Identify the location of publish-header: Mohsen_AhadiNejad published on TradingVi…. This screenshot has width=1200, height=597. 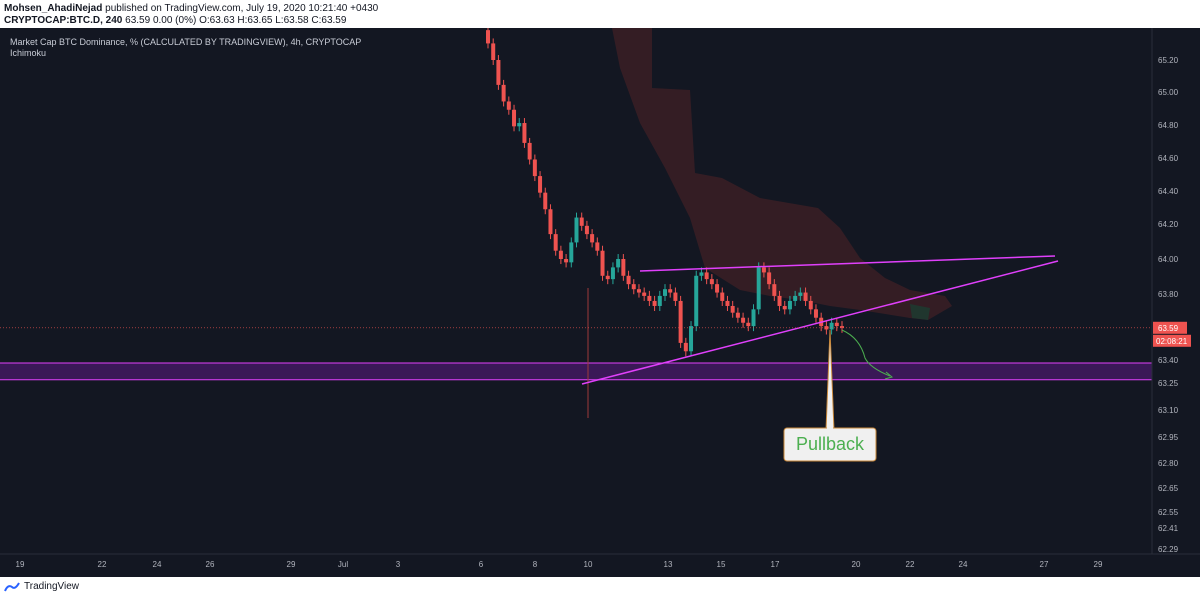
(600, 14).